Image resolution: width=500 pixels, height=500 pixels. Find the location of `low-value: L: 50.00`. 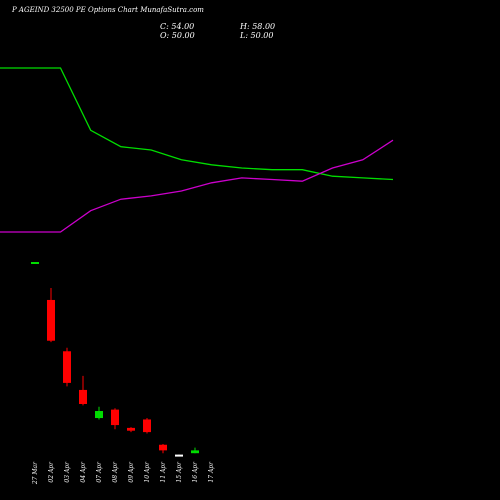

low-value: L: 50.00 is located at coordinates (257, 35).